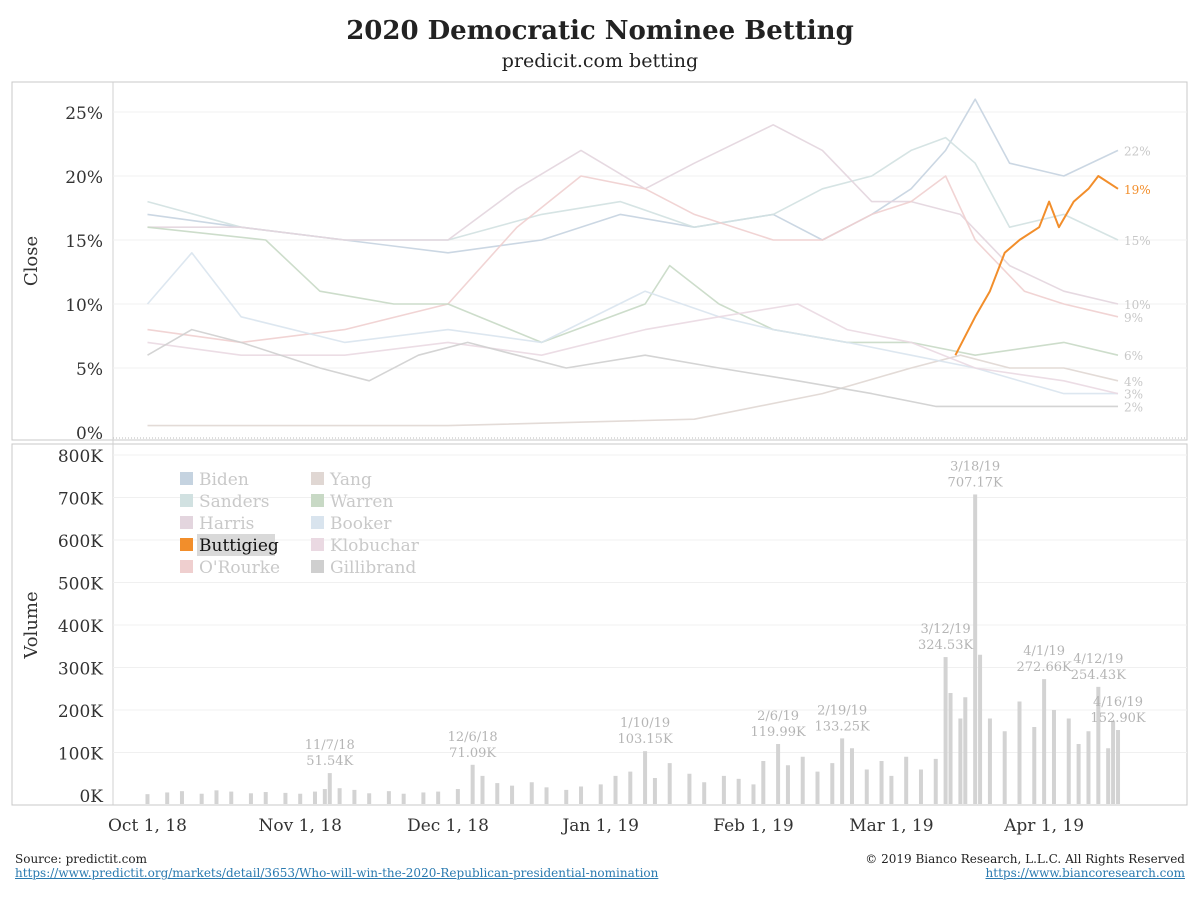  What do you see at coordinates (350, 480) in the screenshot?
I see `legend-label: Yang` at bounding box center [350, 480].